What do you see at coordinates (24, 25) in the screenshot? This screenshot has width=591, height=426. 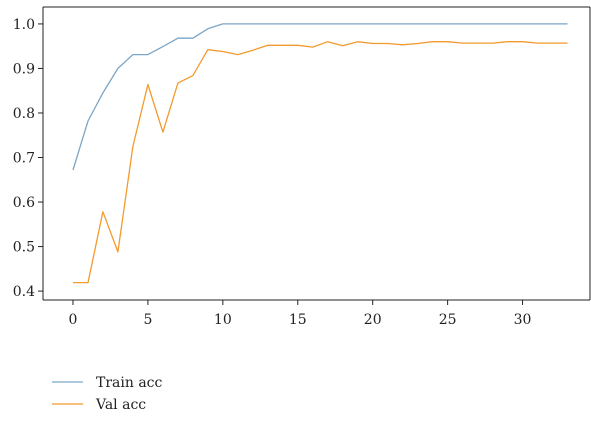 I see `y-tick-label: 1.0` at bounding box center [24, 25].